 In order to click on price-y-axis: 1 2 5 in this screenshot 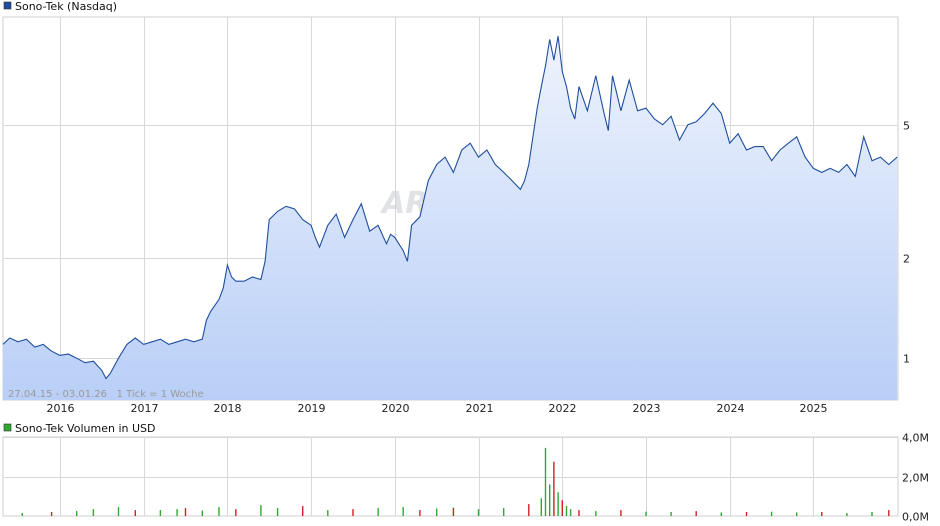, I will do `click(906, 243)`.